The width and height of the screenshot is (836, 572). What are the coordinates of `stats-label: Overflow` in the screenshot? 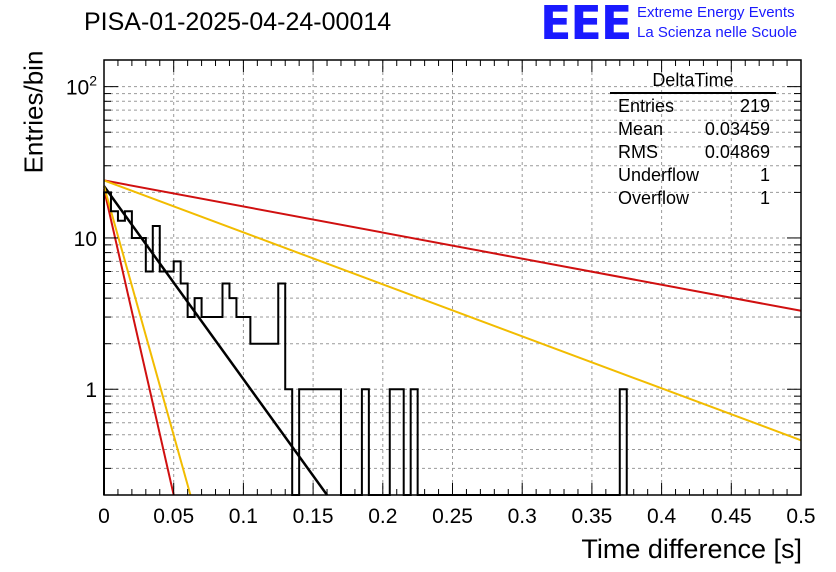 It's located at (654, 198).